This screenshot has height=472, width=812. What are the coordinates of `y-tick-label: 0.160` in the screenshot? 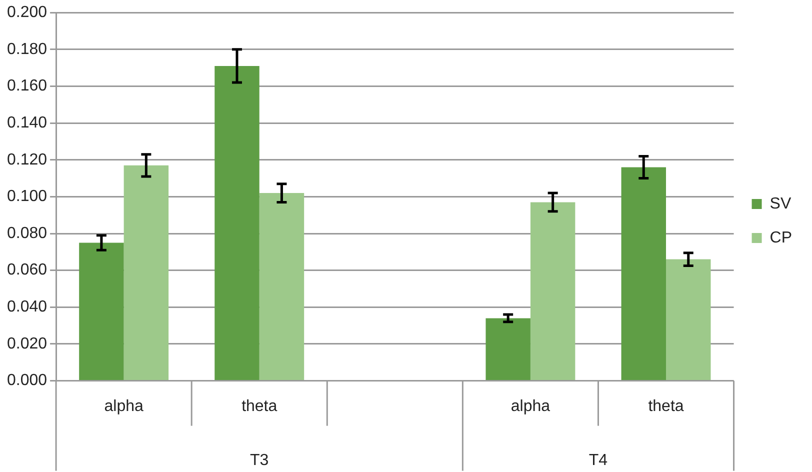 It's located at (27, 86).